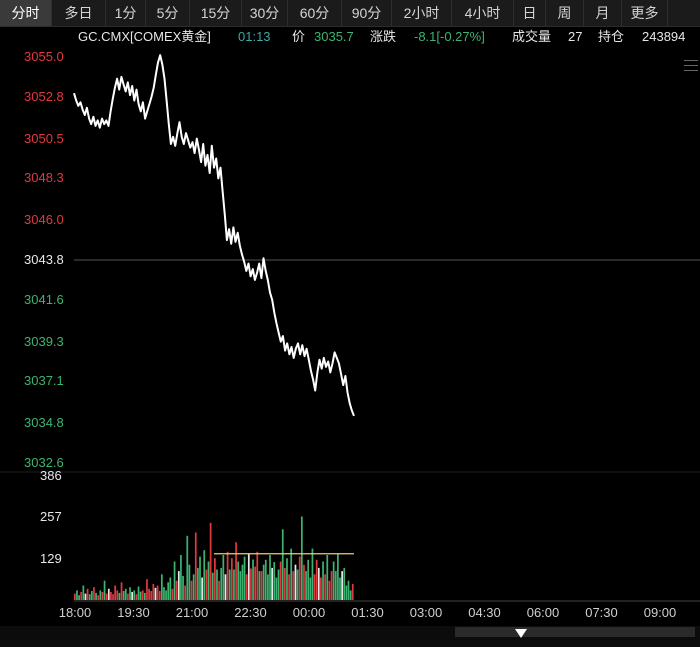 This screenshot has height=647, width=700. What do you see at coordinates (44, 96) in the screenshot?
I see `price-tick-label: 3052.8` at bounding box center [44, 96].